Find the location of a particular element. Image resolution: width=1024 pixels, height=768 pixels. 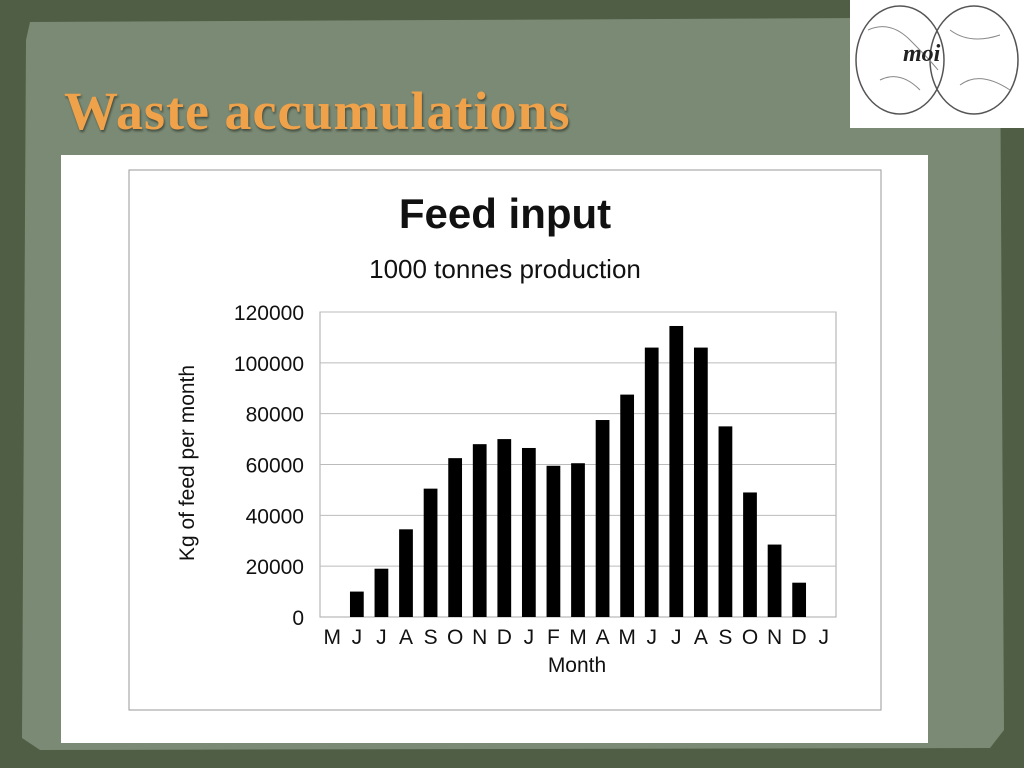

y-tick-label: 100000 is located at coordinates (269, 364).